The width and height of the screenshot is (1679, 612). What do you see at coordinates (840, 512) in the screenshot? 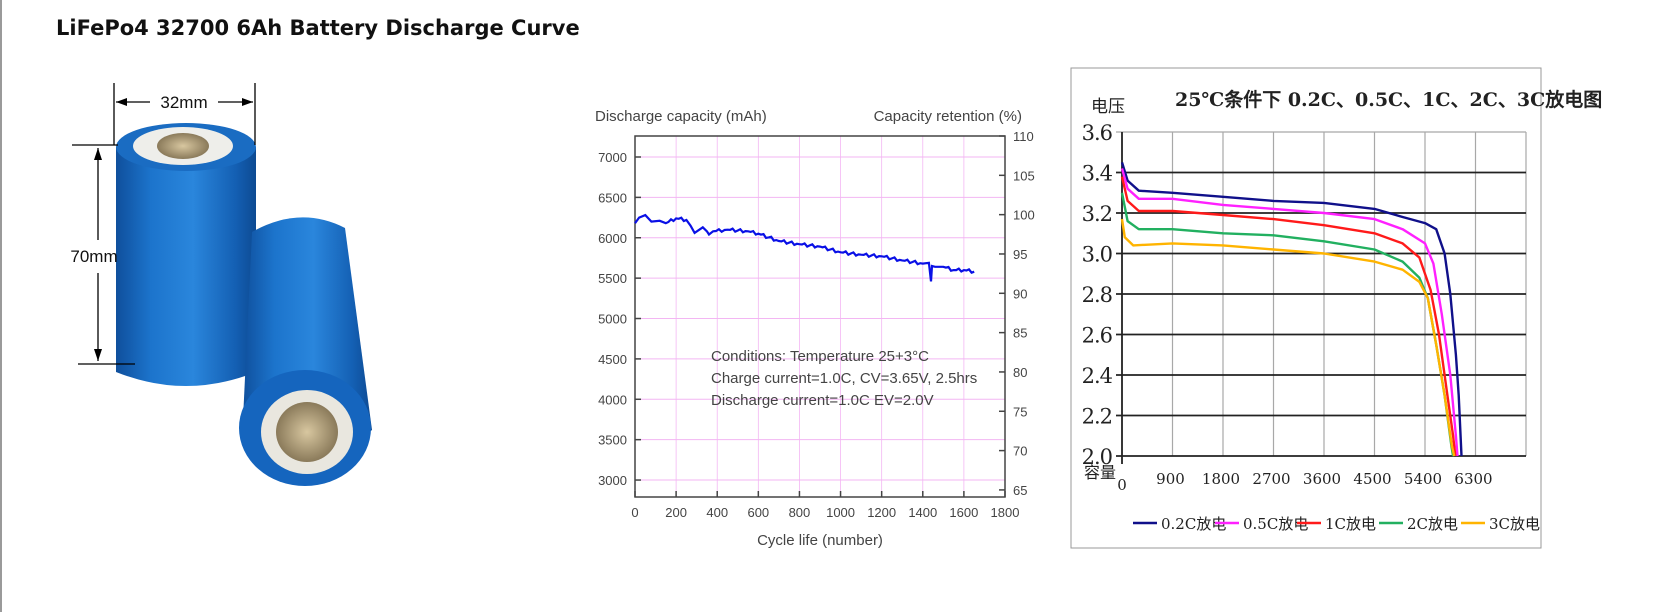
I see `cycle-chart-x-tick-label: 1000` at bounding box center [840, 512].